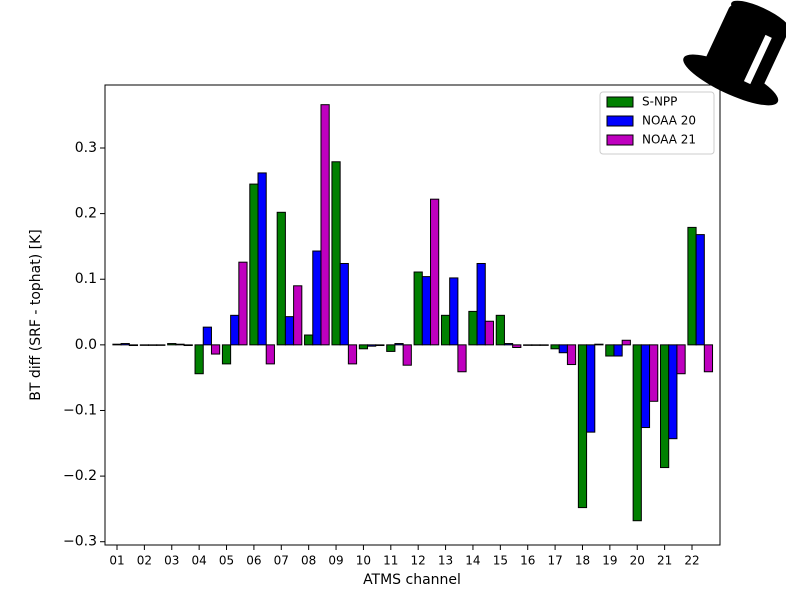 Image resolution: width=786 pixels, height=590 pixels. What do you see at coordinates (36, 314) in the screenshot?
I see `y-axis-label: BT diff (SRF - tophat) [K]` at bounding box center [36, 314].